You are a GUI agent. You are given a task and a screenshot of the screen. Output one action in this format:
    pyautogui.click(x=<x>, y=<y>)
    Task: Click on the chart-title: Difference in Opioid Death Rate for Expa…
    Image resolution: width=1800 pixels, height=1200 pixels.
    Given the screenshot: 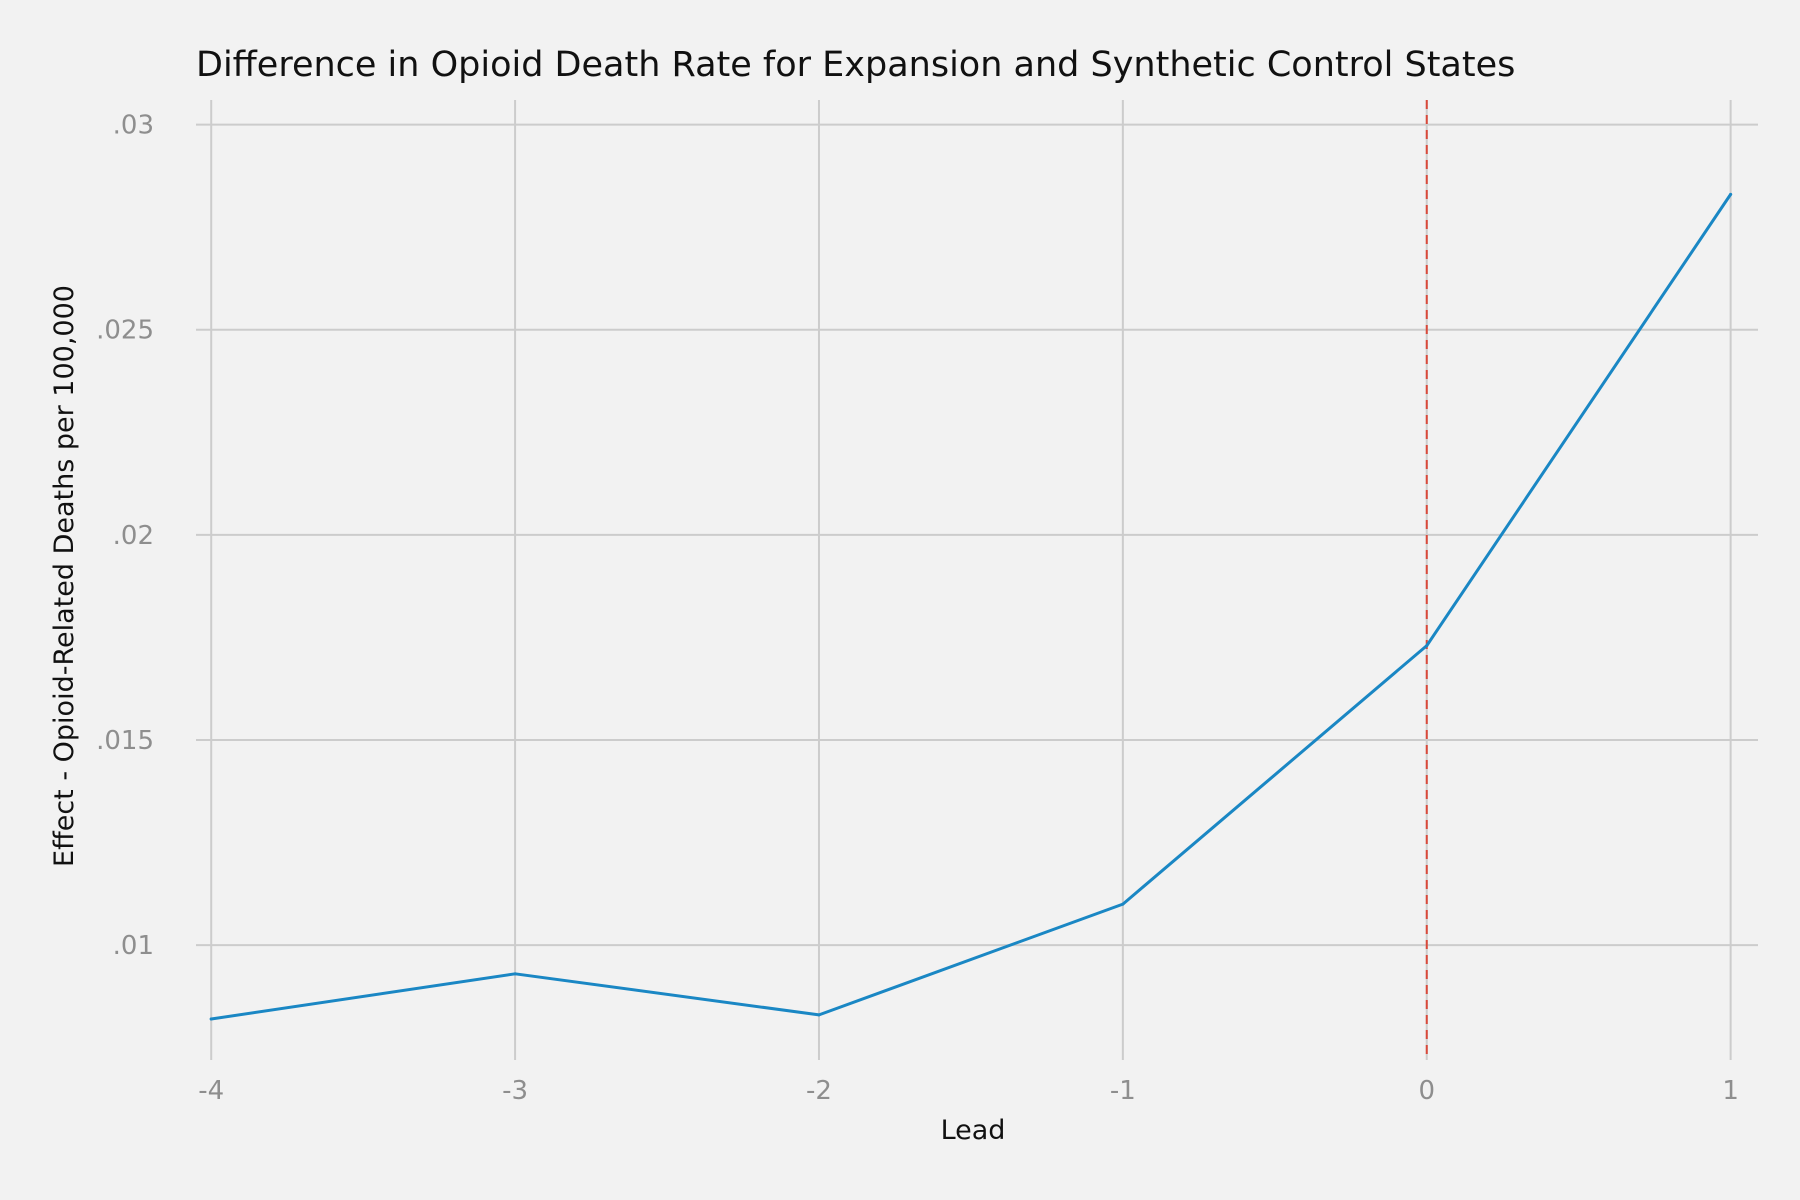 What is the action you would take?
    pyautogui.click(x=855, y=65)
    